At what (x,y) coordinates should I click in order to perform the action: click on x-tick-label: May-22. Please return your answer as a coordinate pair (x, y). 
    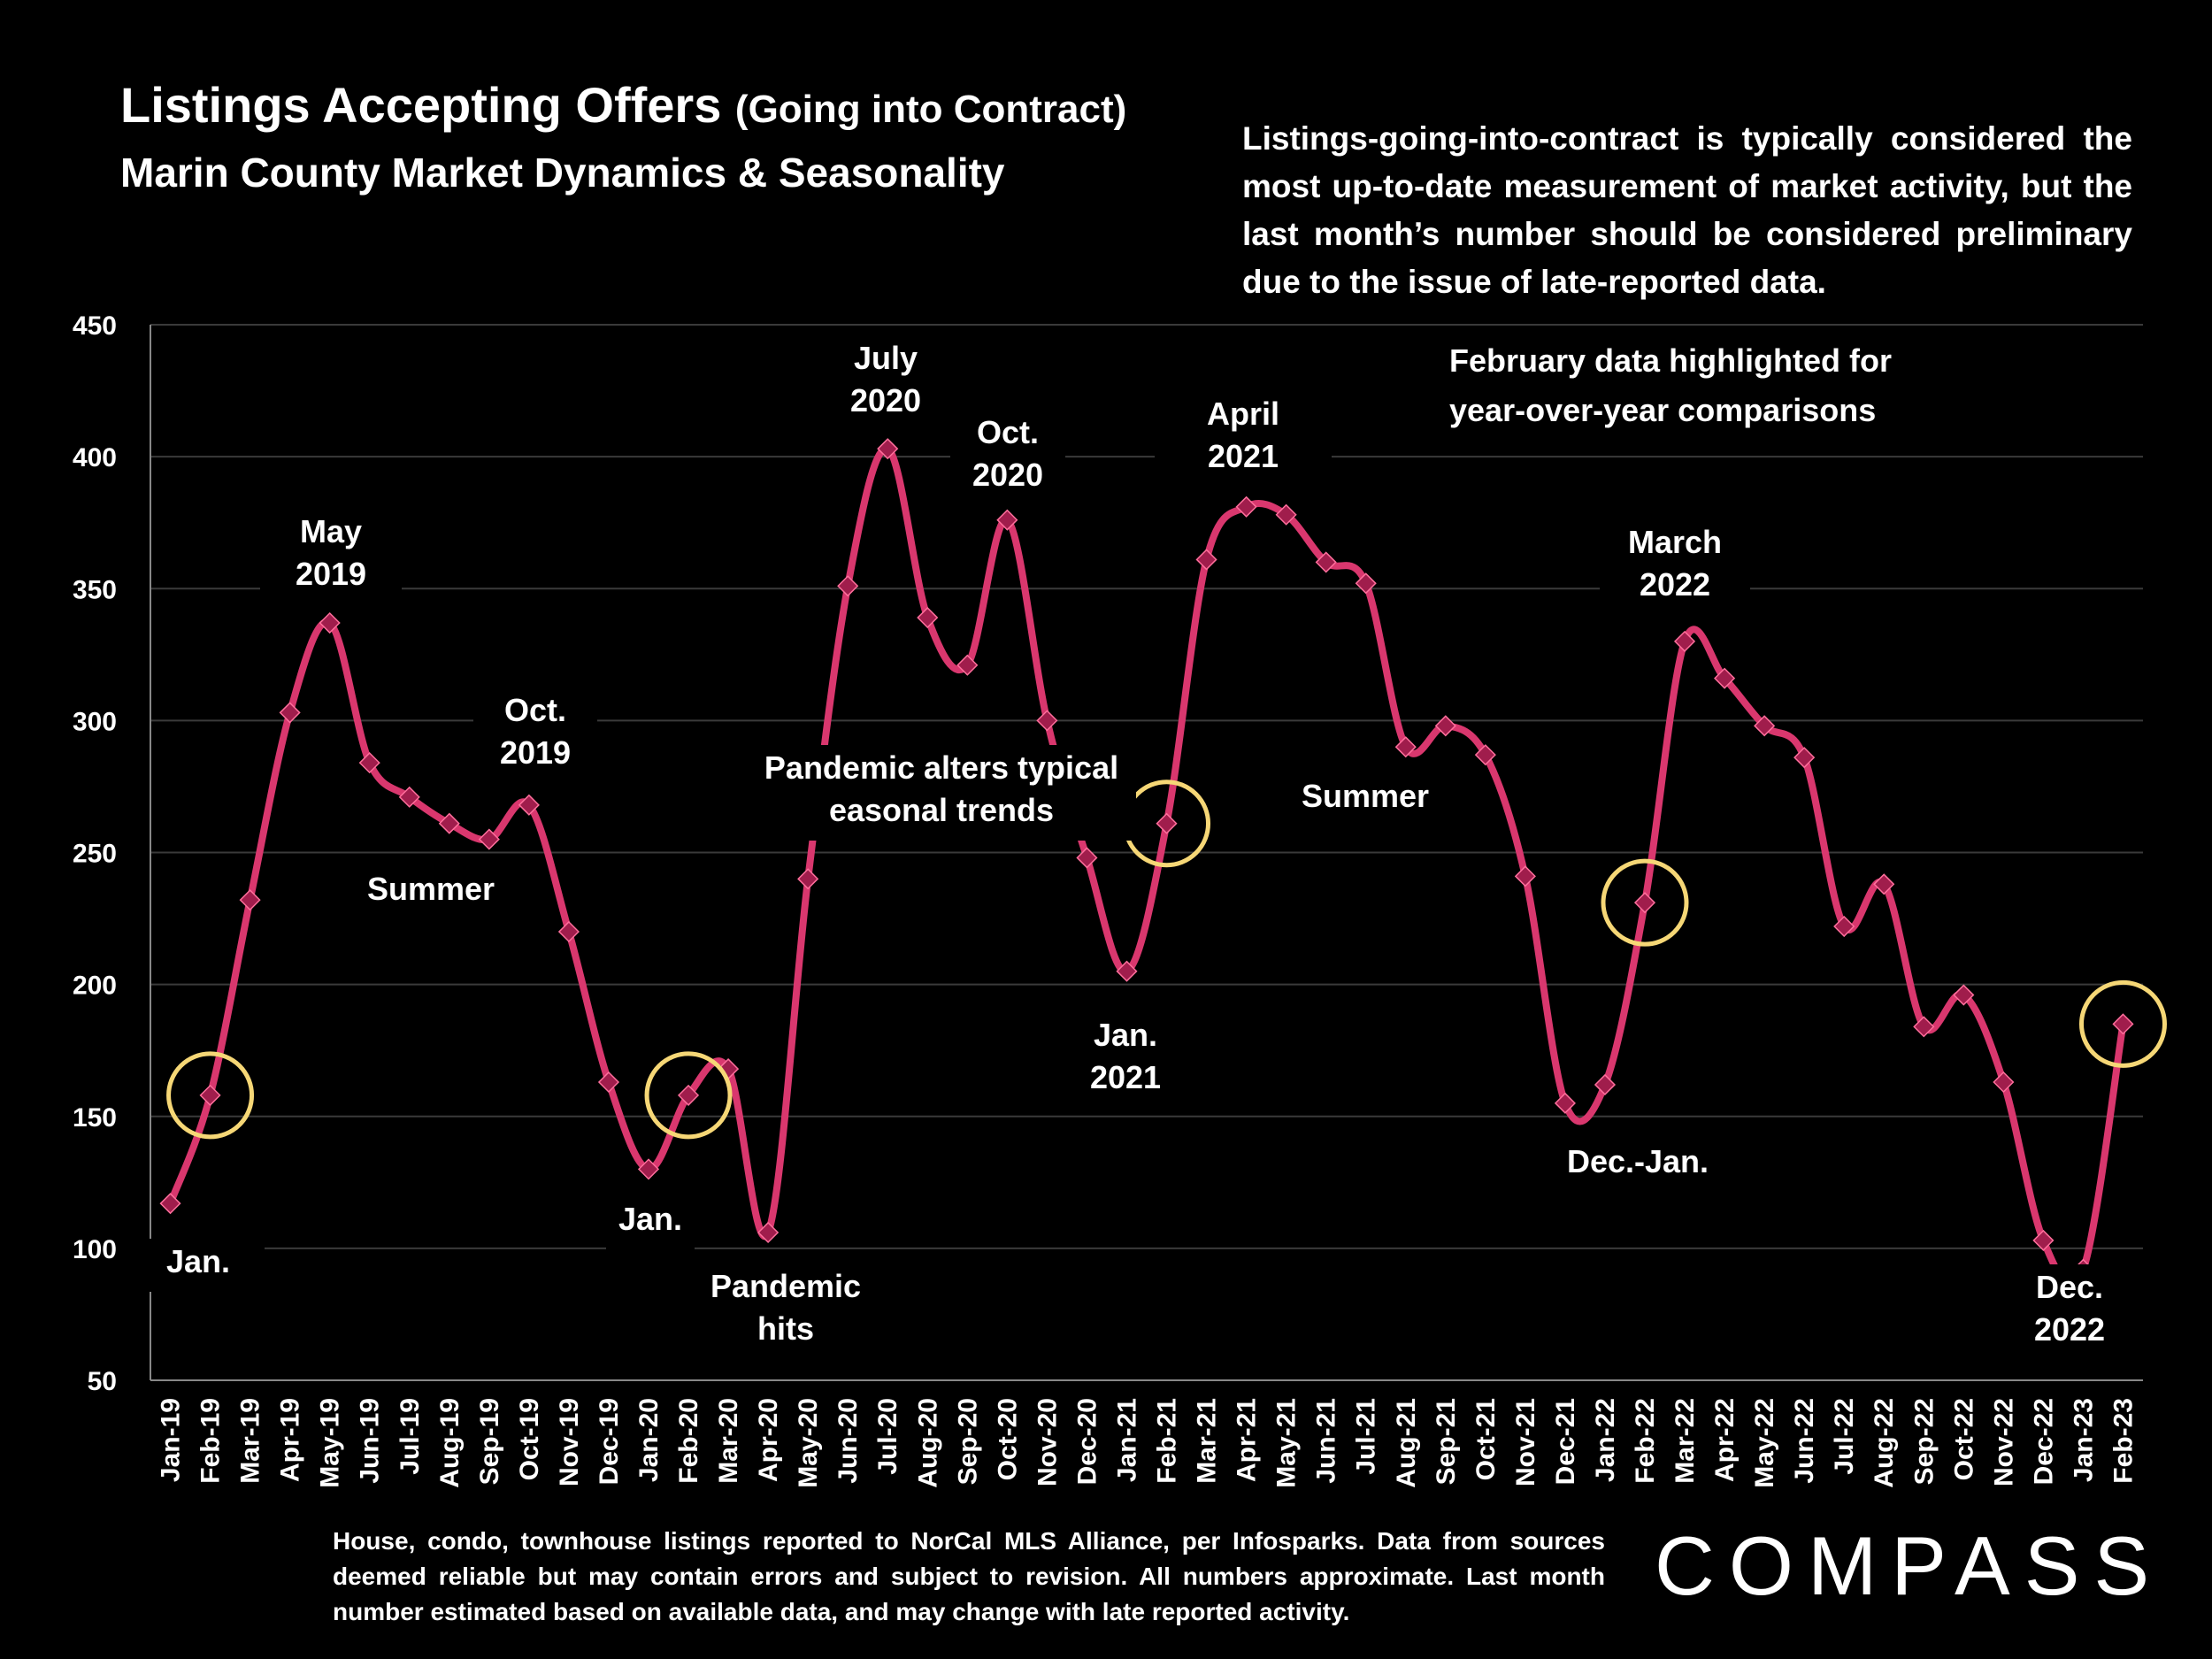
    Looking at the image, I should click on (1765, 1443).